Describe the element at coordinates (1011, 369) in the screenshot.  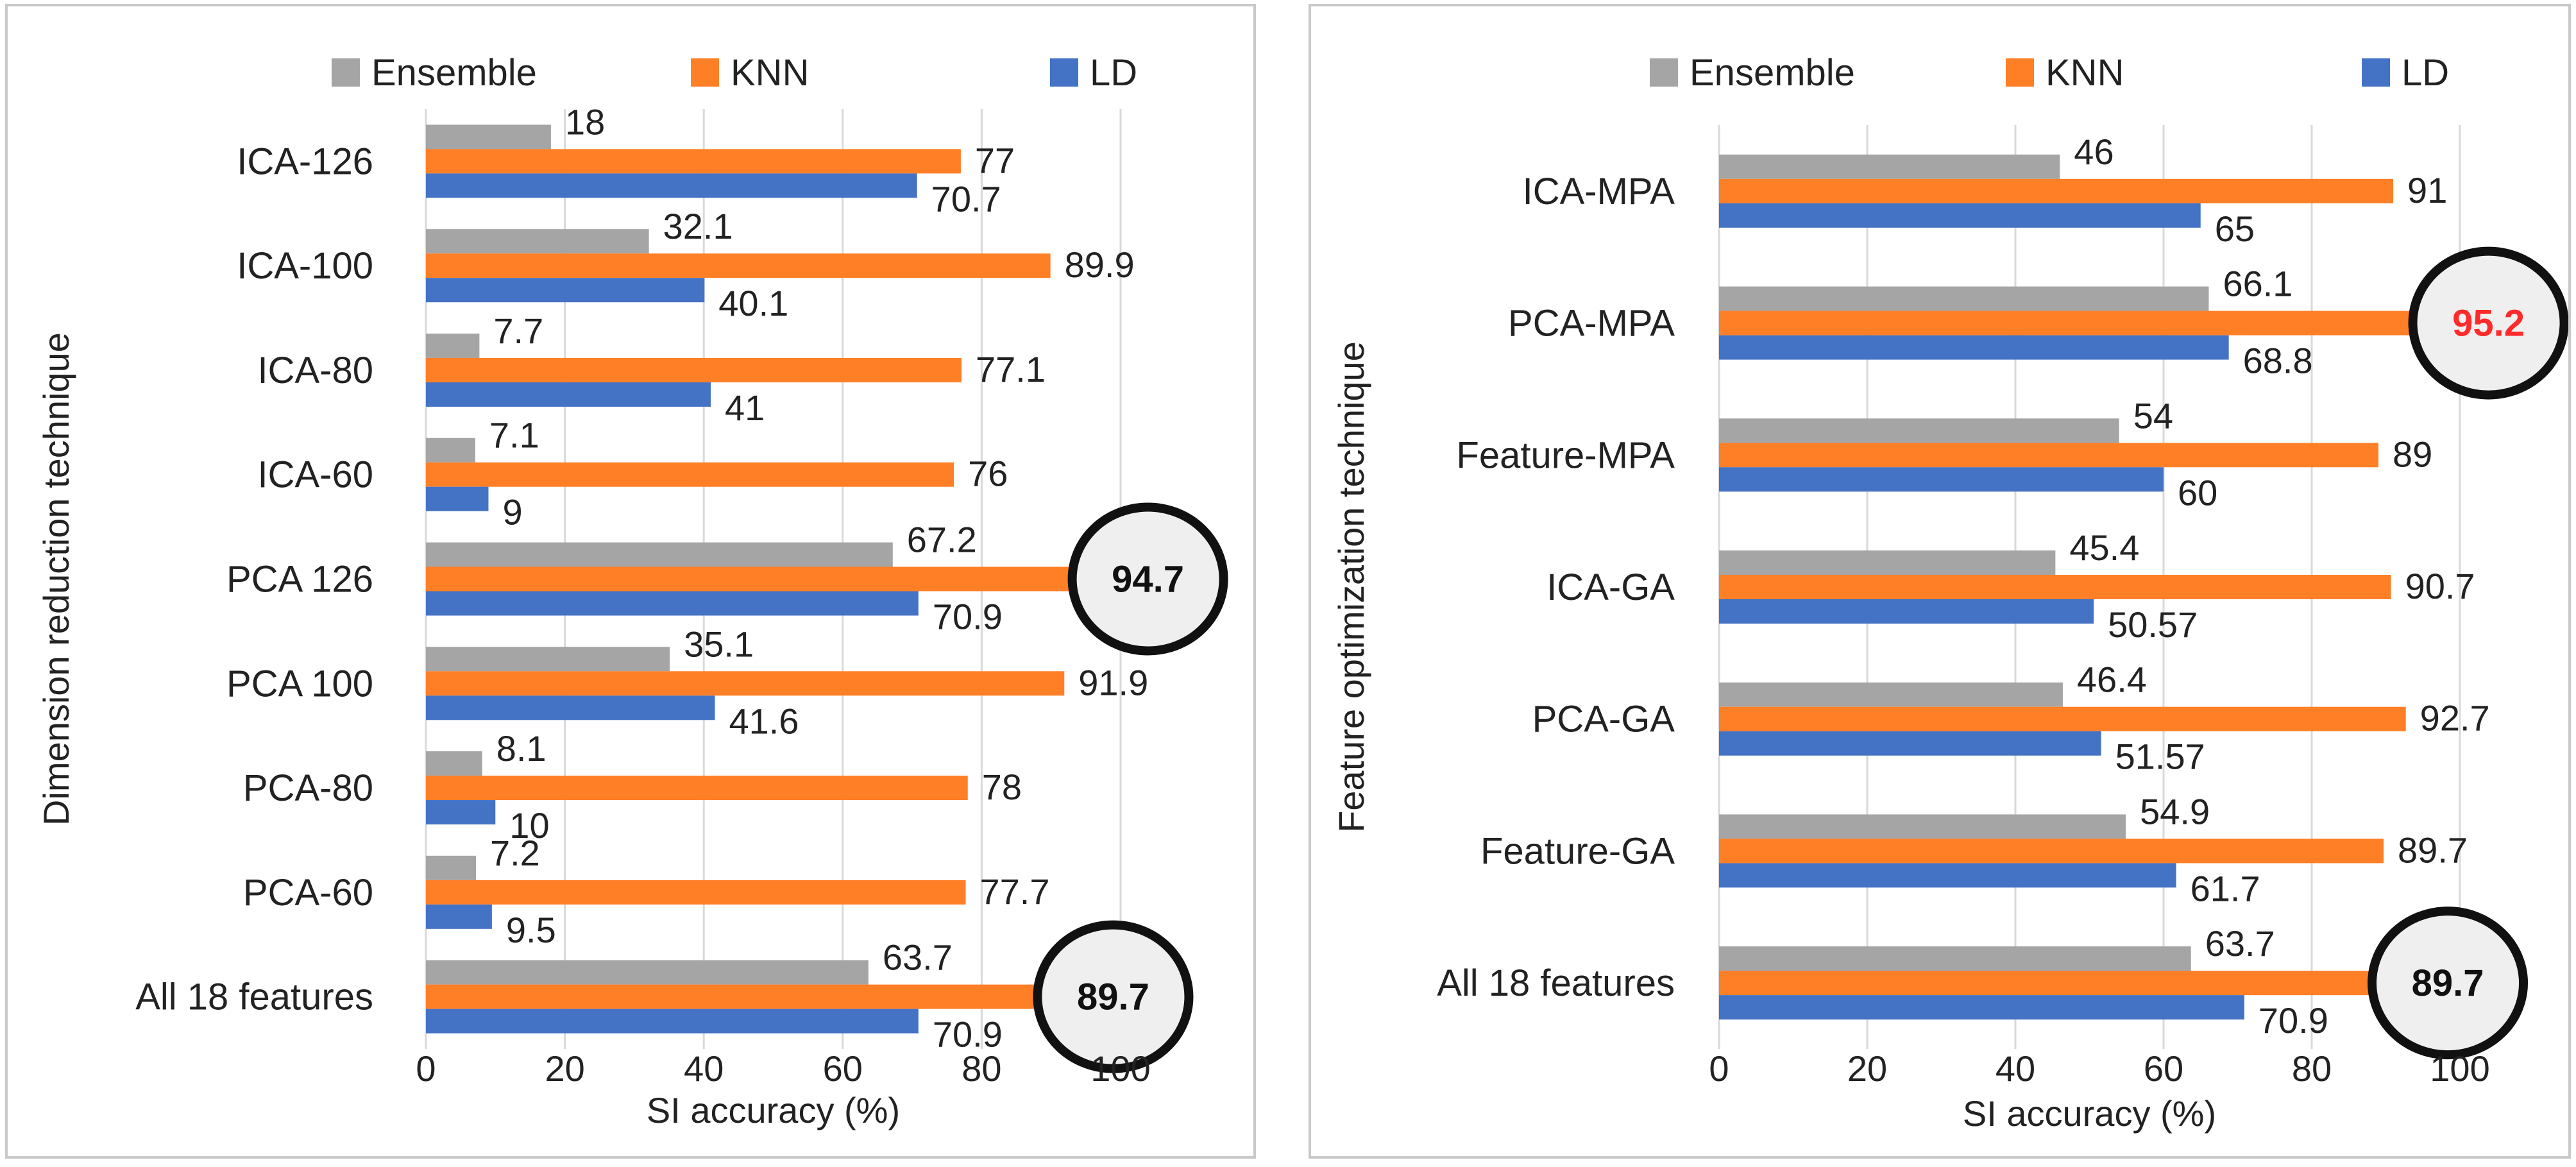
I see `value-label-knn-ica-80: 77.1` at that location.